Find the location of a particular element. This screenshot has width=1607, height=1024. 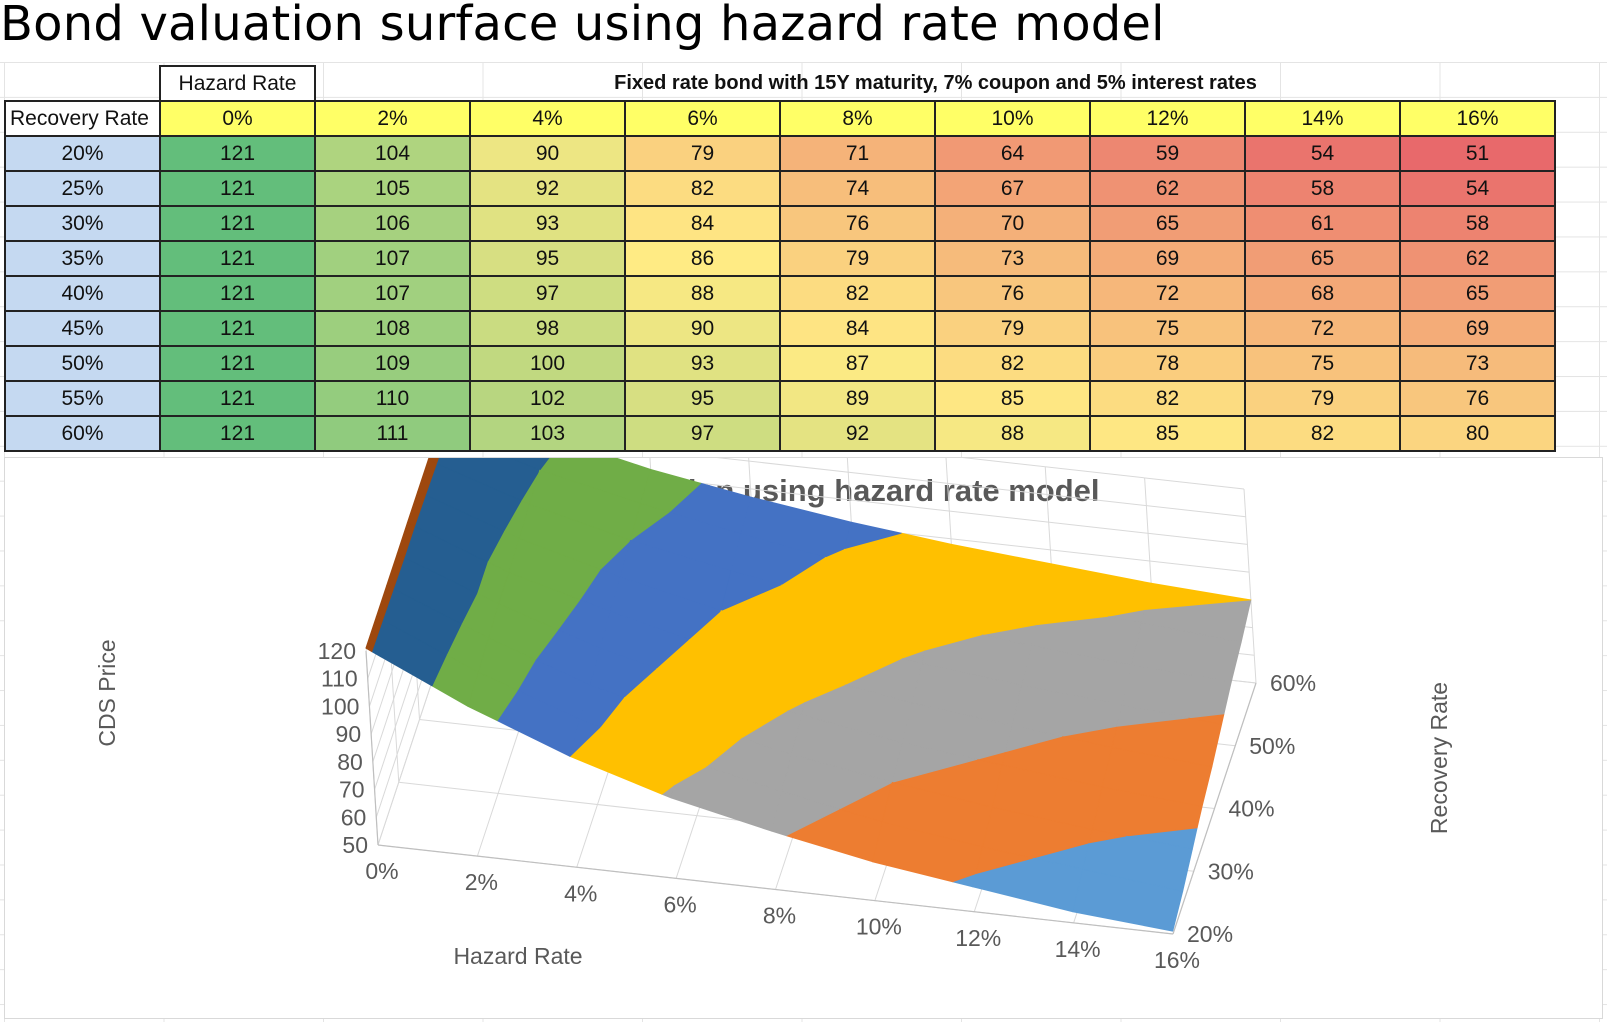

hazard-rate-cell: 16% is located at coordinates (1477, 118).